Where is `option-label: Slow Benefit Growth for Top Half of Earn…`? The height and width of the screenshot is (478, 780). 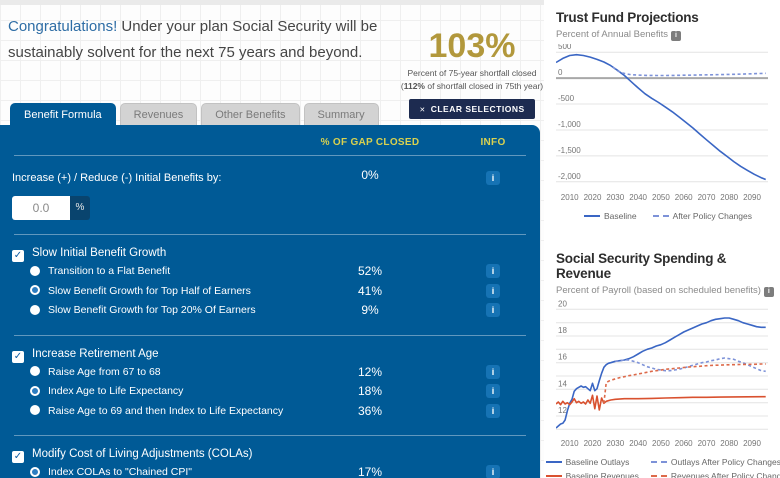
option-label: Slow Benefit Growth for Top Half of Earn… is located at coordinates (149, 290).